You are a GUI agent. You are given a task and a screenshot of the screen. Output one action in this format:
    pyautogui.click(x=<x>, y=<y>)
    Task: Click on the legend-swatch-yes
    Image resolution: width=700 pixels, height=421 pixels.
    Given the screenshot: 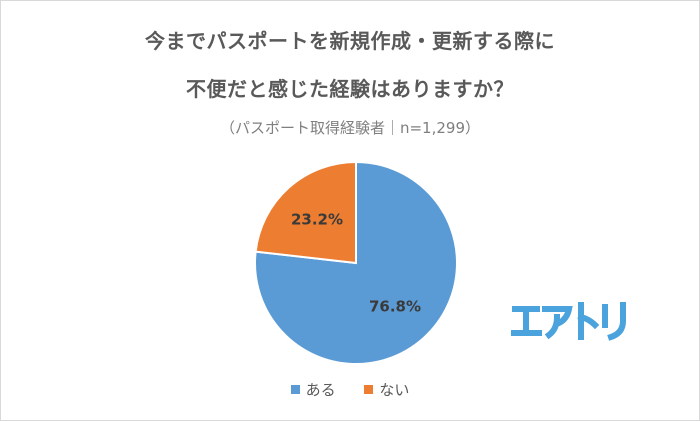 What is the action you would take?
    pyautogui.click(x=295, y=389)
    